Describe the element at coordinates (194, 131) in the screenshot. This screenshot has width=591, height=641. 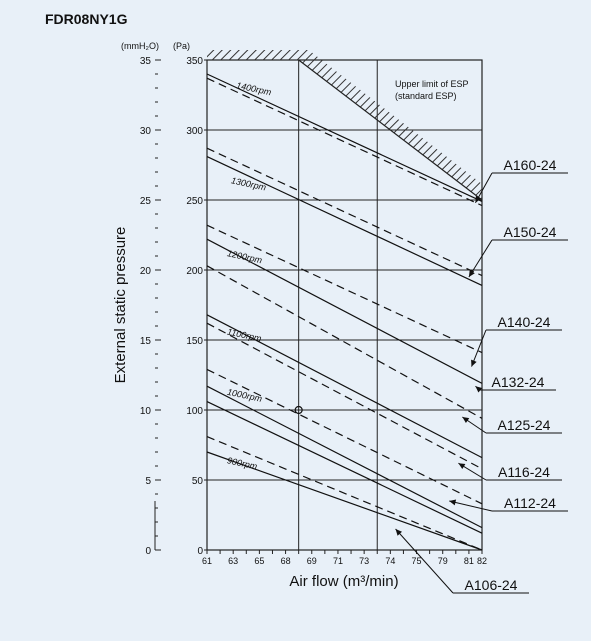
I see `y-tick-label-pa: 300` at that location.